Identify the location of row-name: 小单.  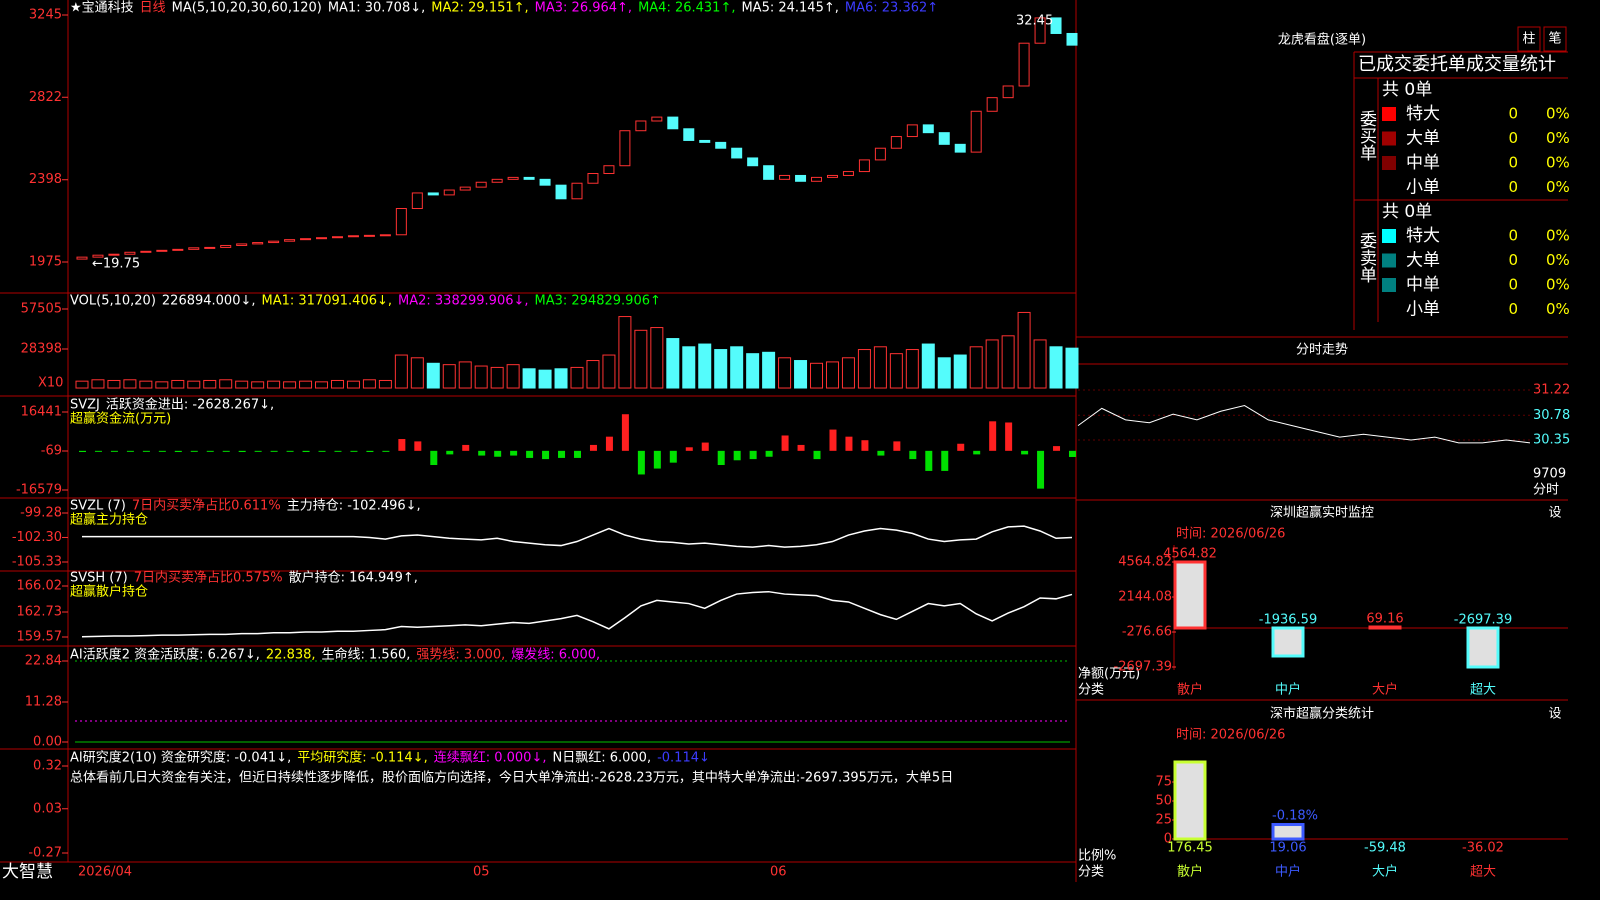
(1423, 310).